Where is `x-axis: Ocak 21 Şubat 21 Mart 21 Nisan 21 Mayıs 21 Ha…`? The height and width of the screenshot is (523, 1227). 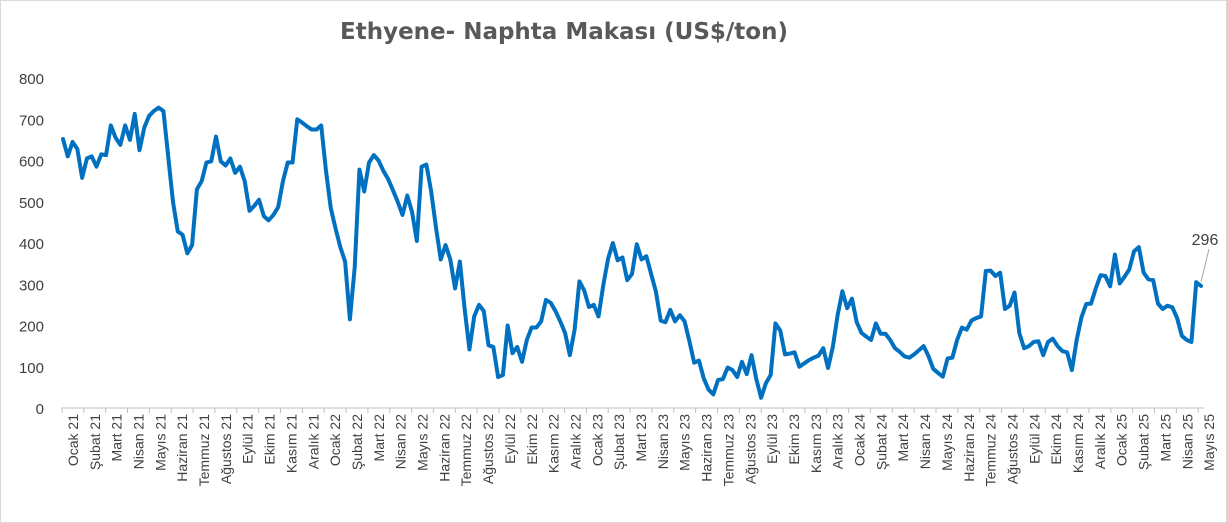 x-axis: Ocak 21 Şubat 21 Mart 21 Nisan 21 Mayıs 21 Ha… is located at coordinates (643, 447).